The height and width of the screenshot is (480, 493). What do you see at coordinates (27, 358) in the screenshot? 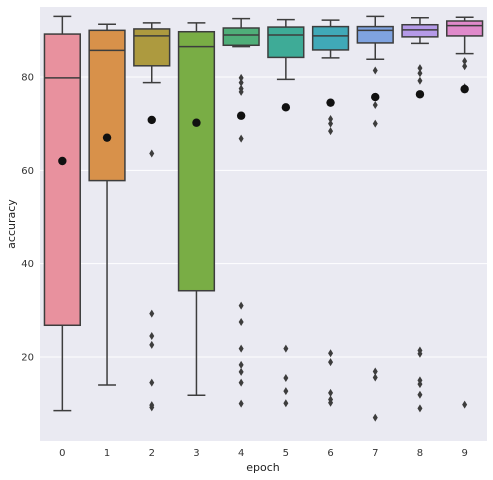
I see `y-tick-label: 20` at bounding box center [27, 358].